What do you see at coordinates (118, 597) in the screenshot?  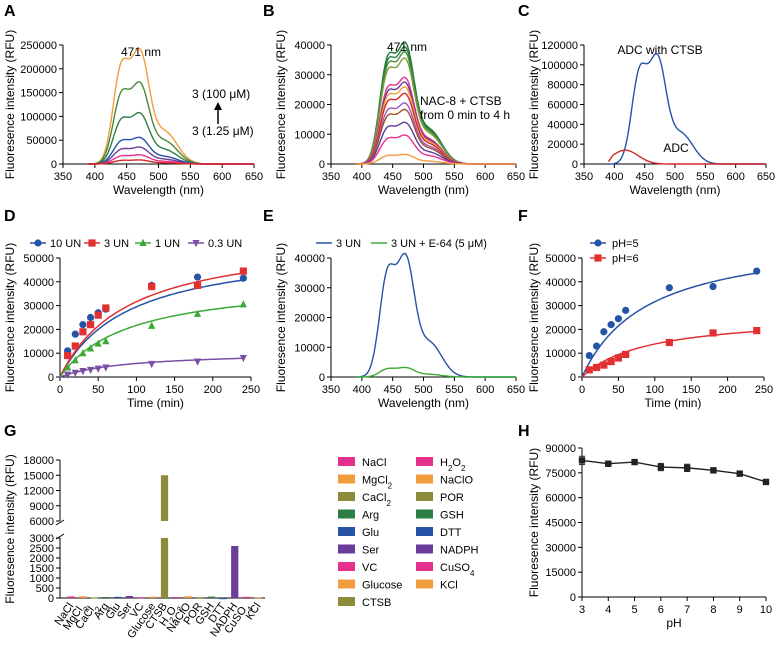 I see `bar-Glu` at bounding box center [118, 597].